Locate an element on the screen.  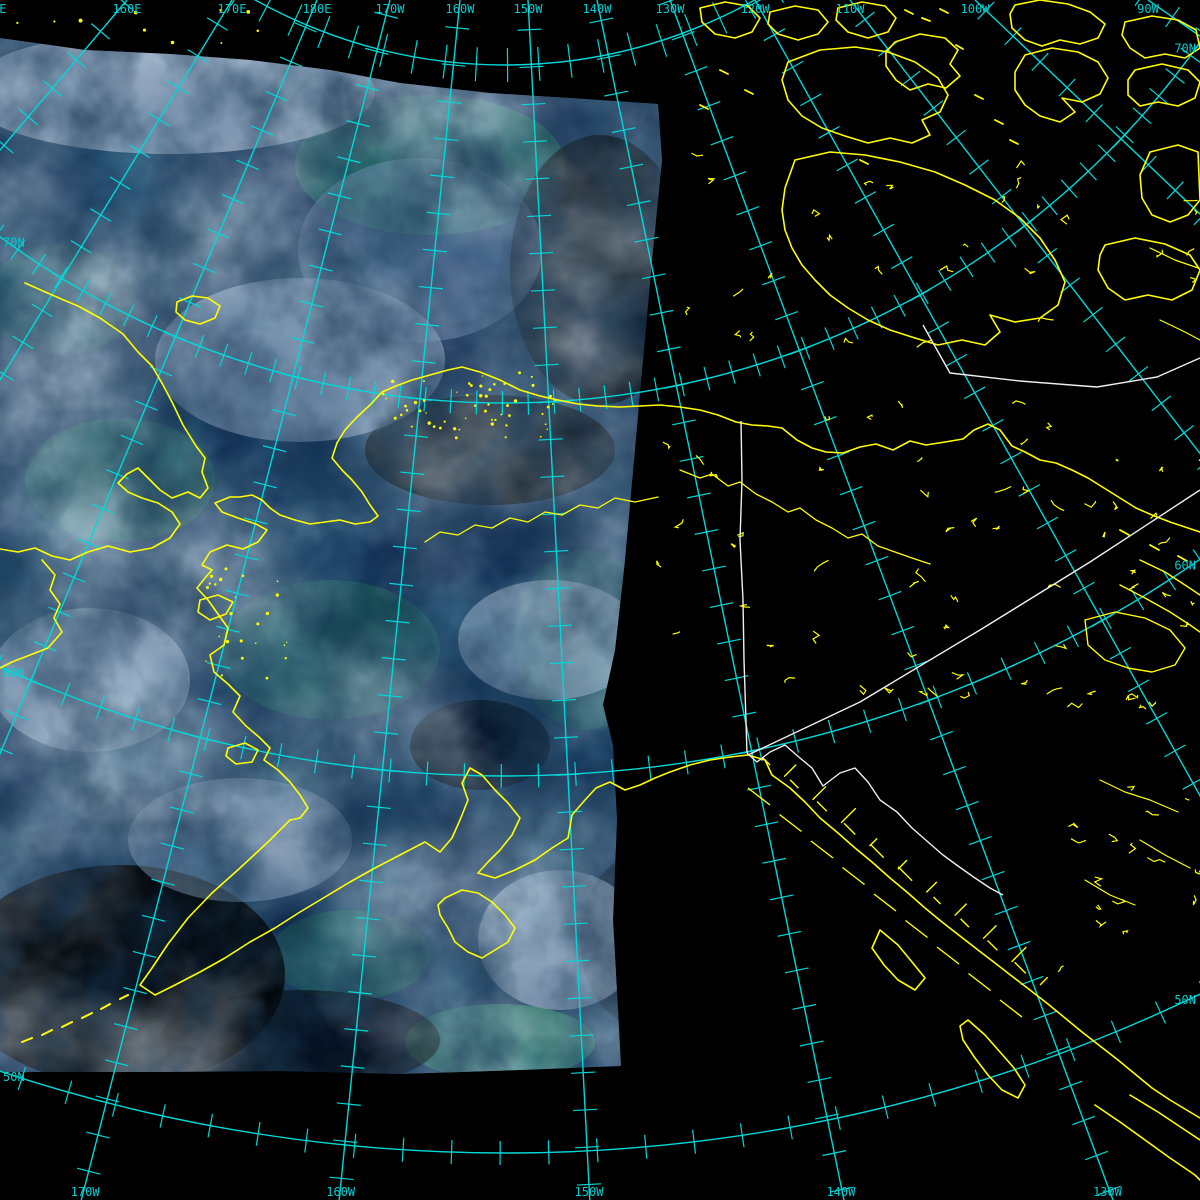
longitude-label-top: 120W is located at coordinates (756, 9).